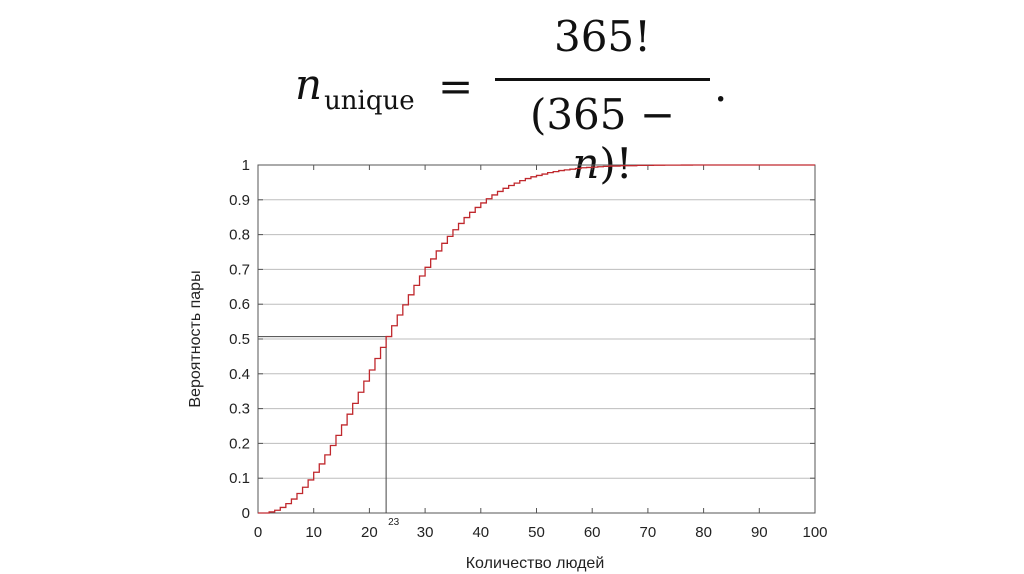  I want to click on x-tick-label: 30, so click(425, 532).